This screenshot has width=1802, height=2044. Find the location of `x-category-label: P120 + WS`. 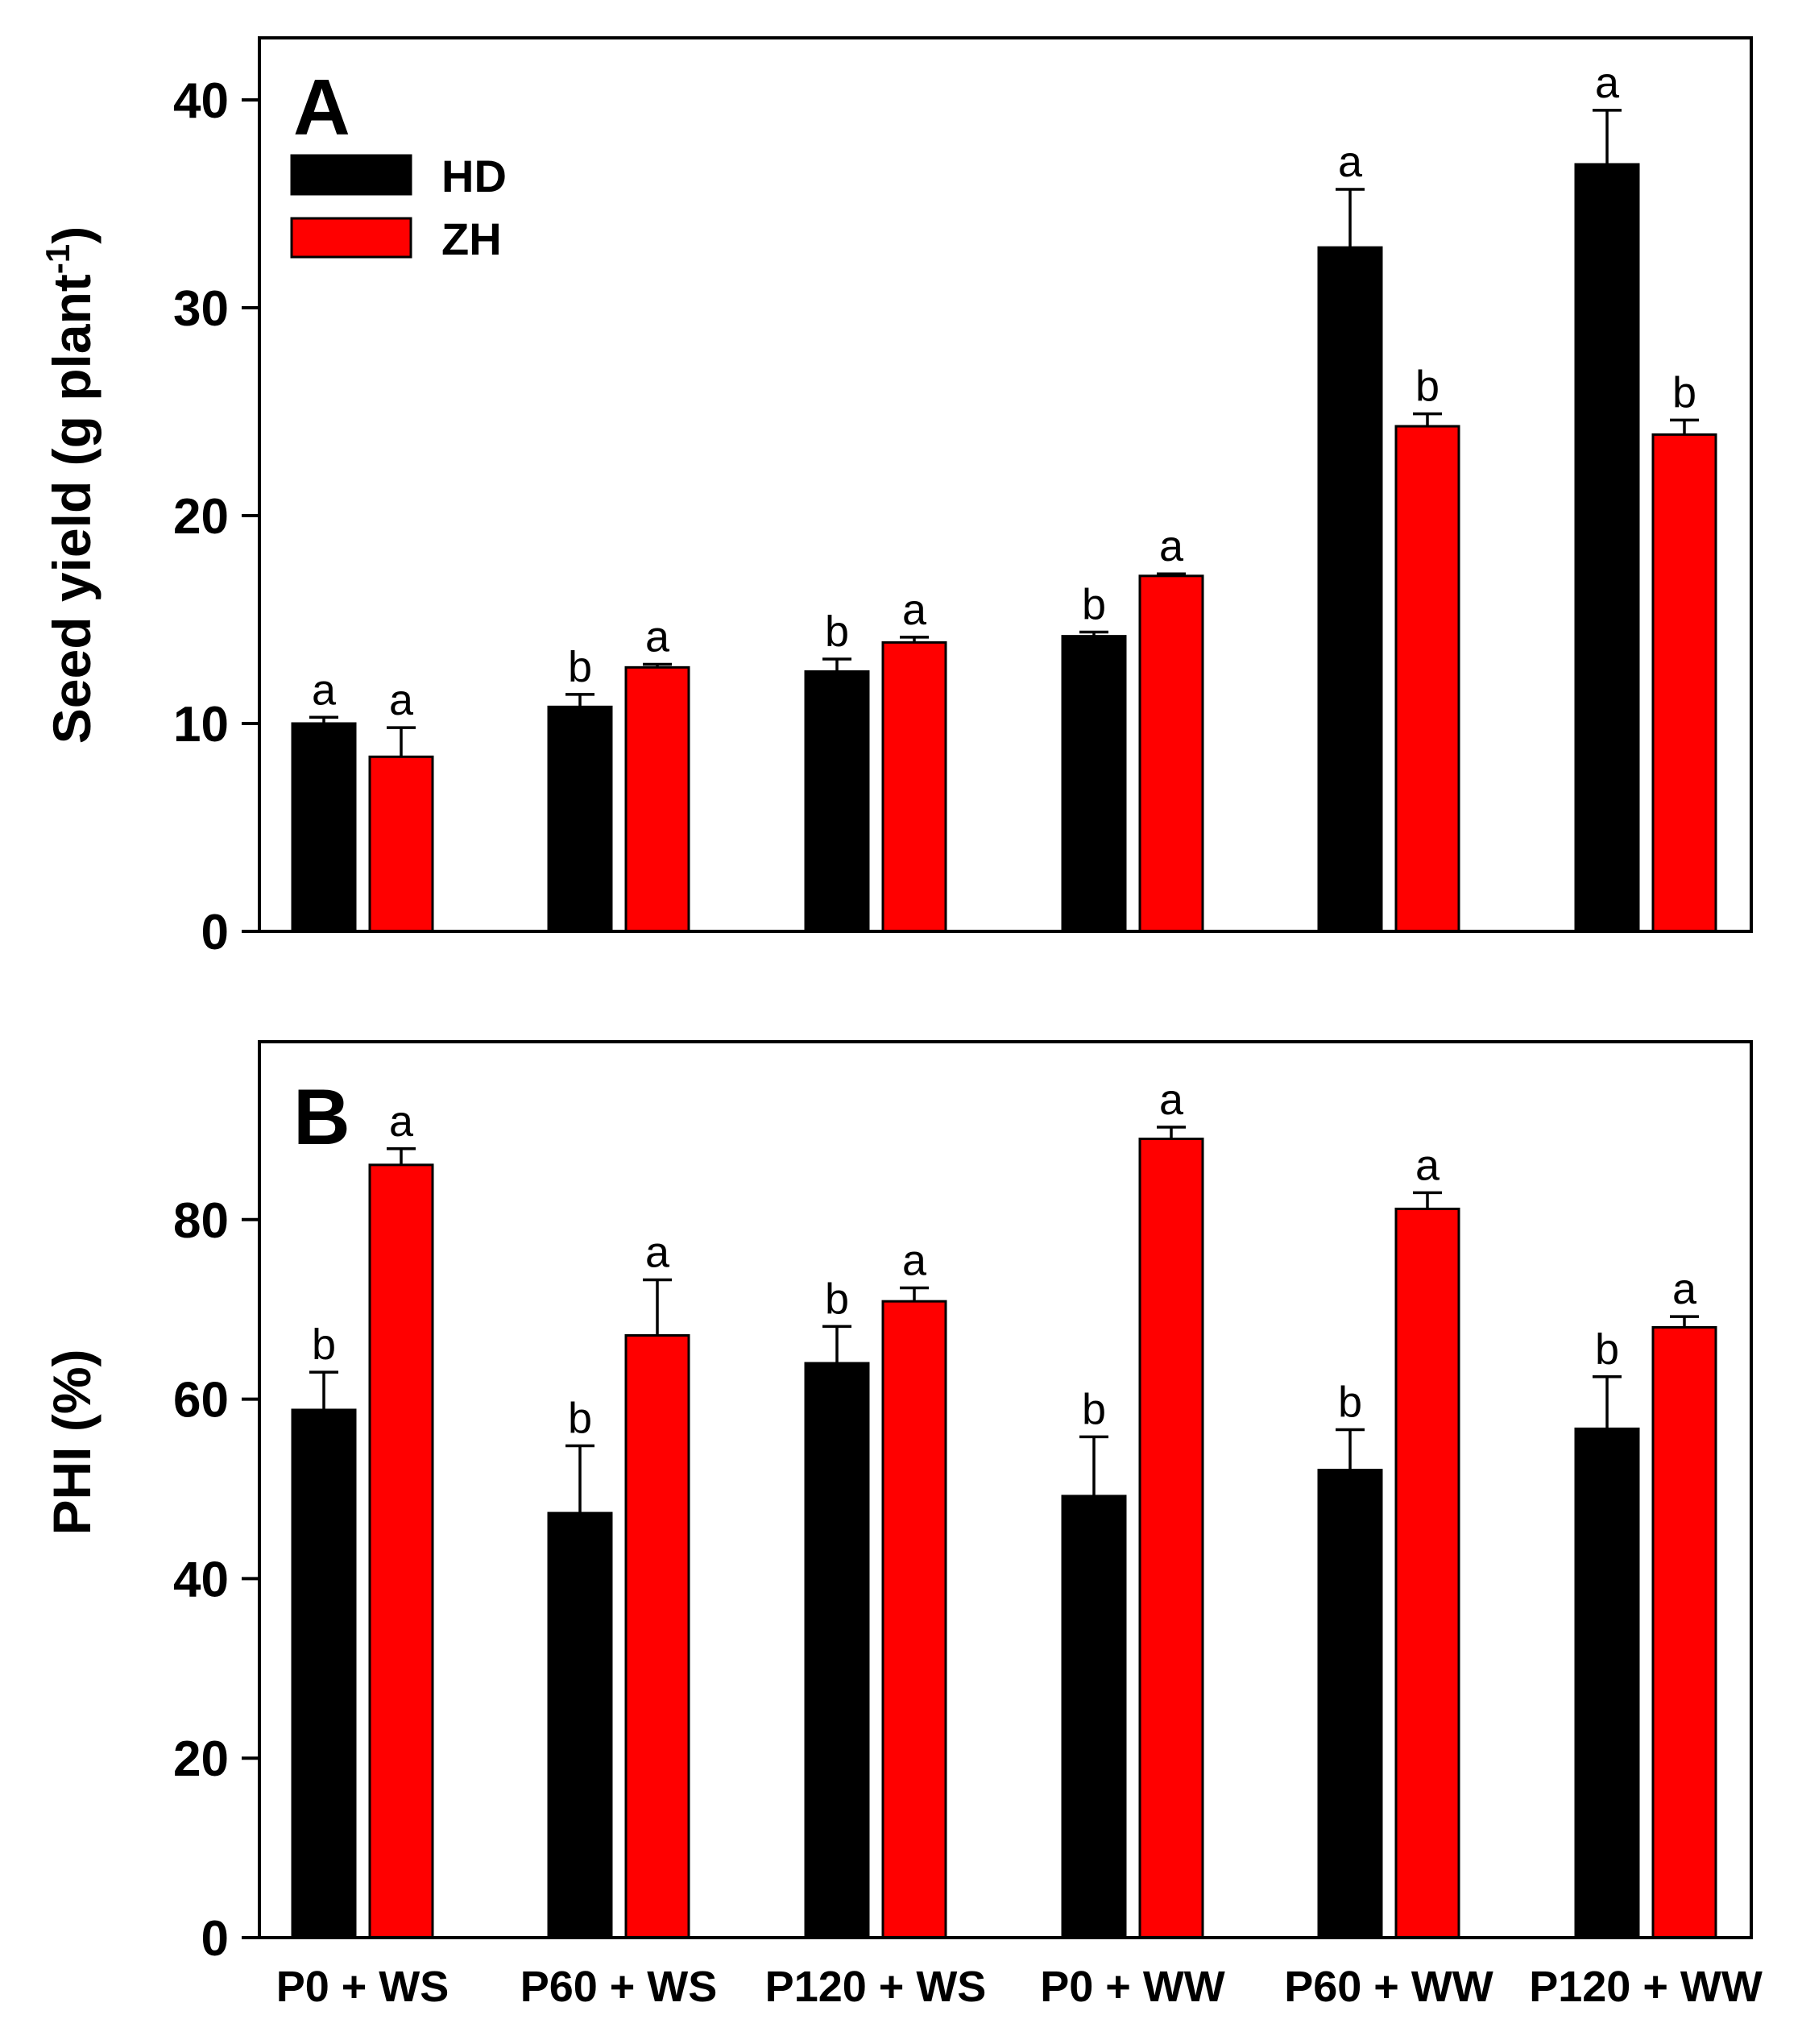

x-category-label: P120 + WS is located at coordinates (876, 1987).